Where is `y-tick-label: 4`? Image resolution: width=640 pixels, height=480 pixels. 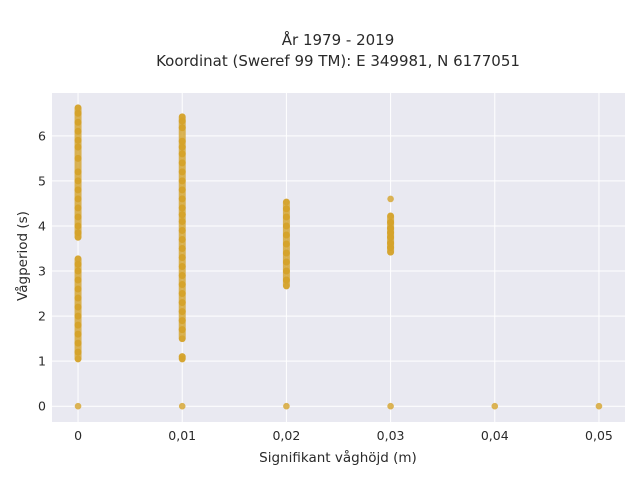
y-tick-label: 4 is located at coordinates (42, 225).